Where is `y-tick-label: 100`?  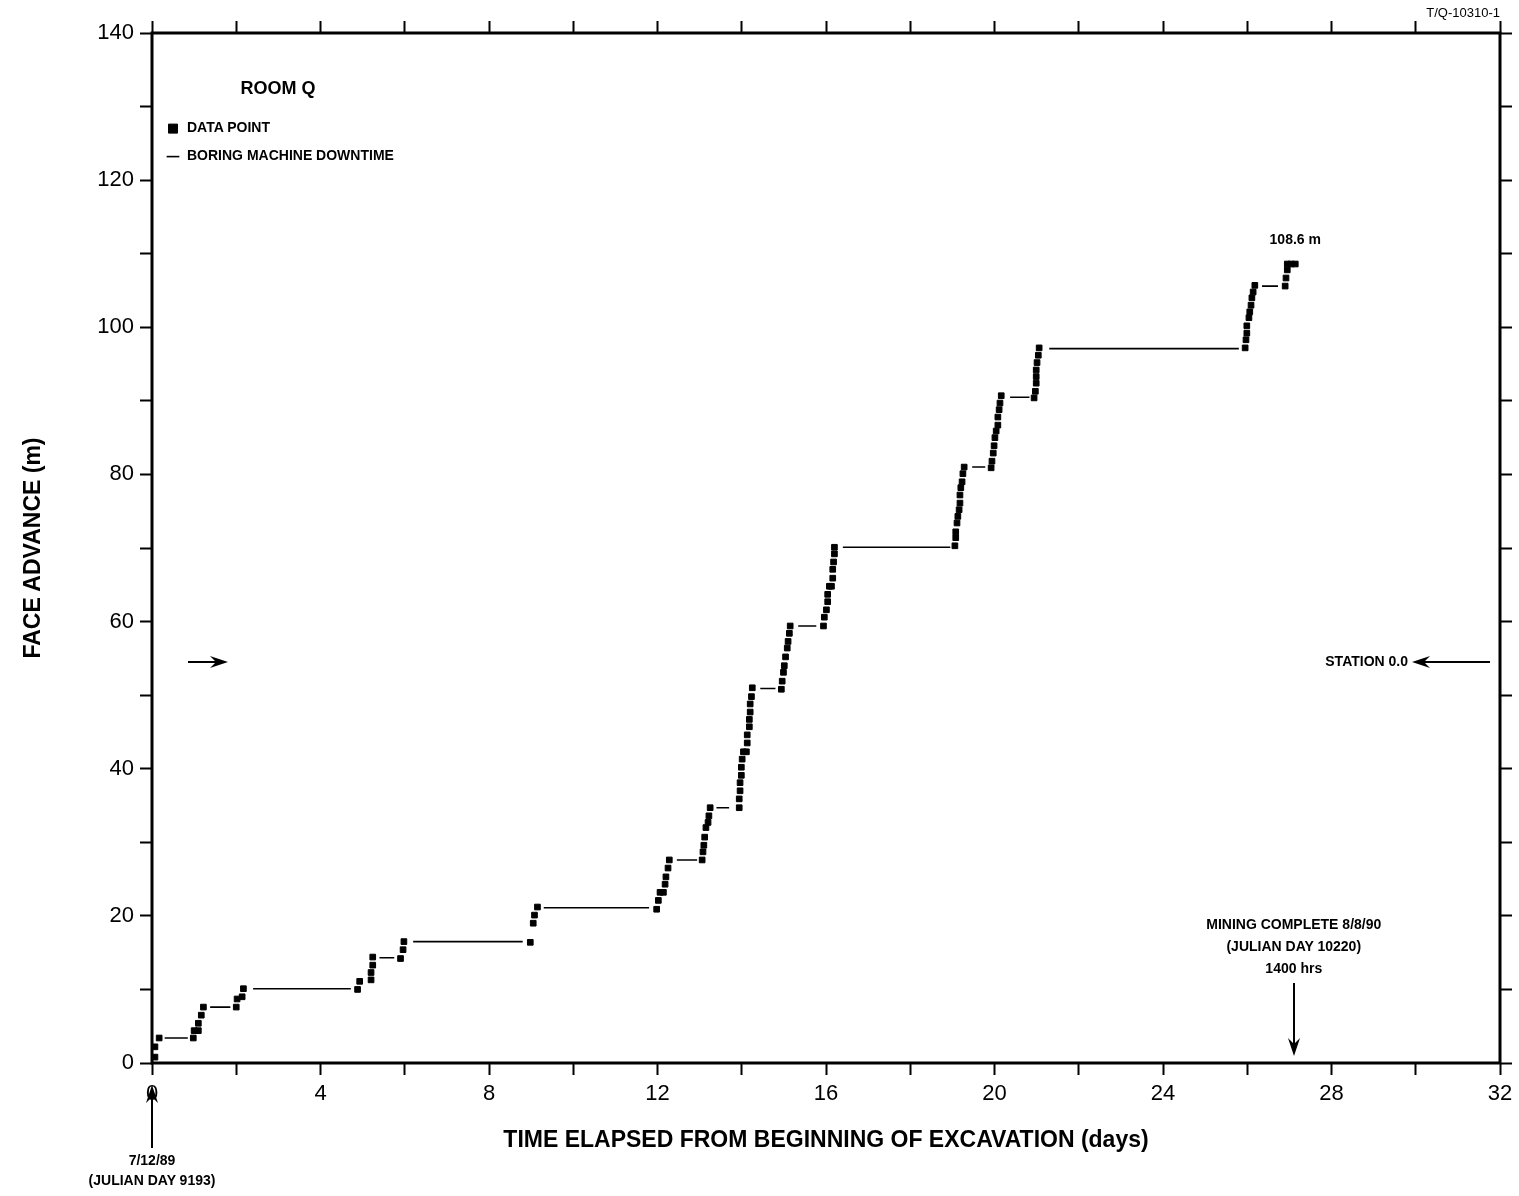 y-tick-label: 100 is located at coordinates (115, 326).